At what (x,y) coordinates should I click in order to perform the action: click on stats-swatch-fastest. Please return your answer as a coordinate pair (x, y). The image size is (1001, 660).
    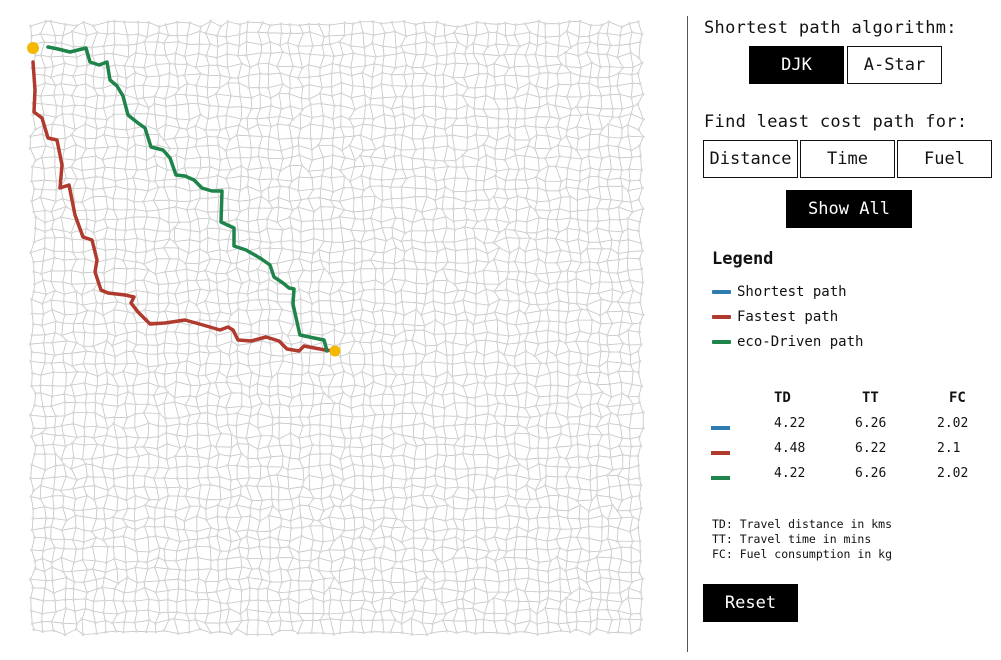
    Looking at the image, I should click on (720, 453).